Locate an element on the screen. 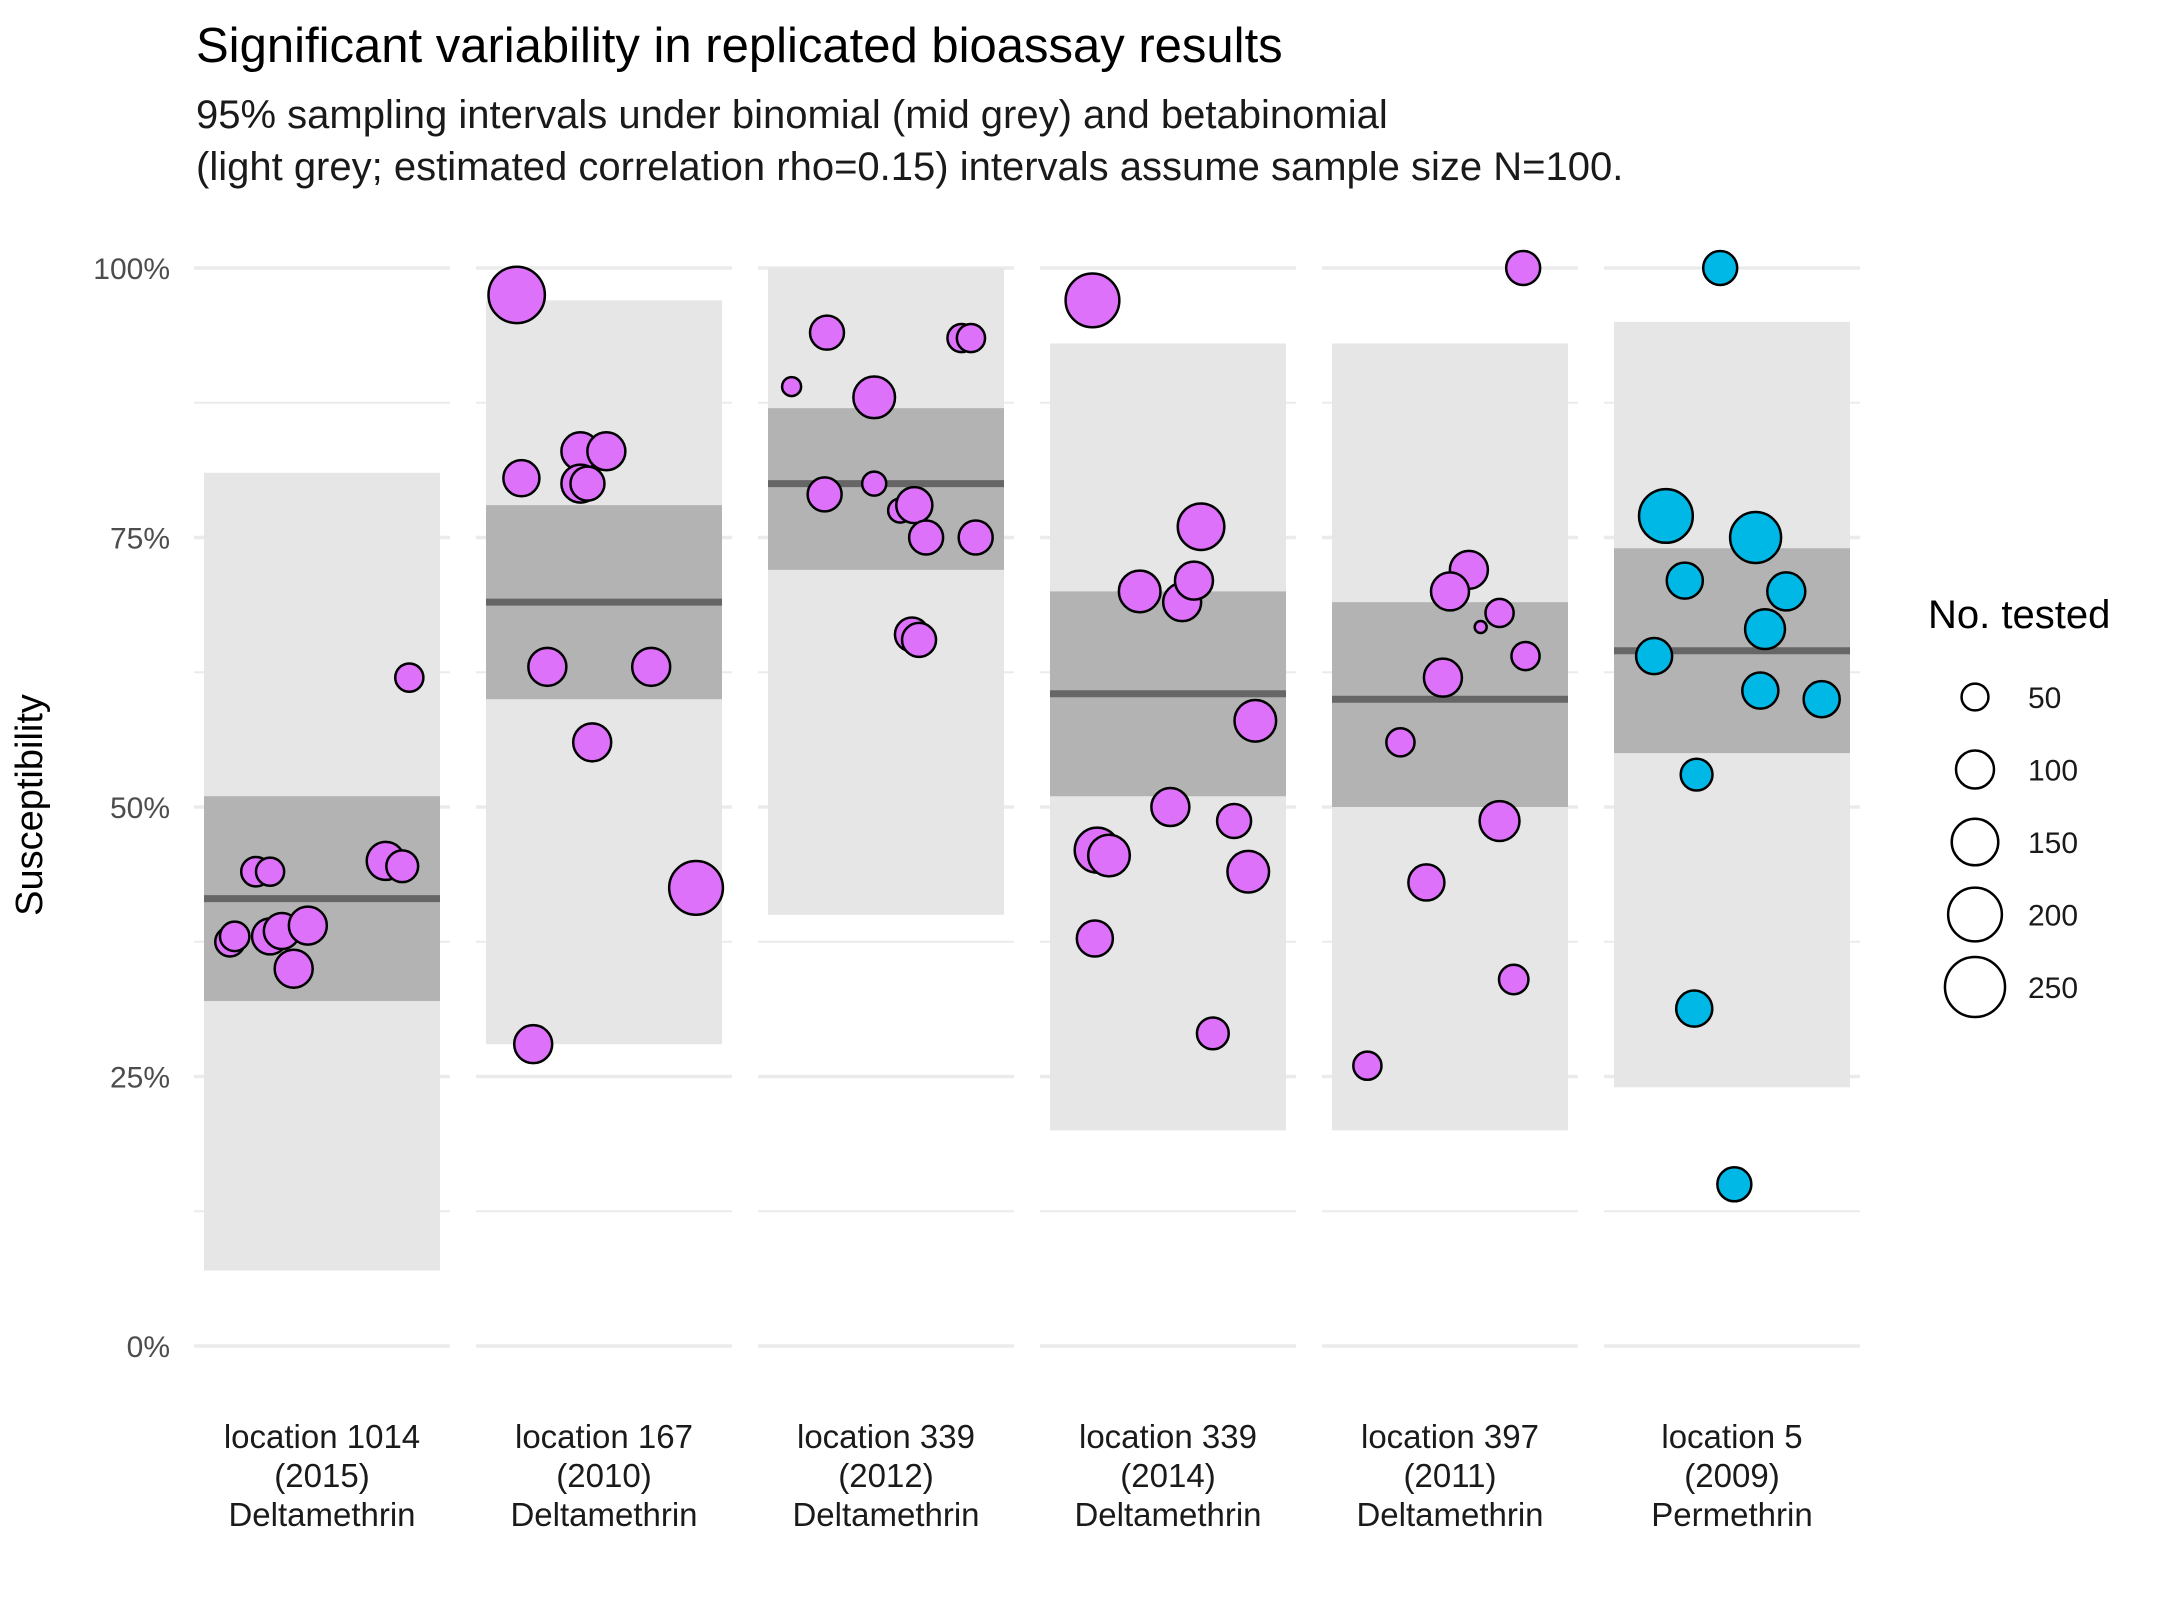  y-tick-label: 100% is located at coordinates (131, 269).